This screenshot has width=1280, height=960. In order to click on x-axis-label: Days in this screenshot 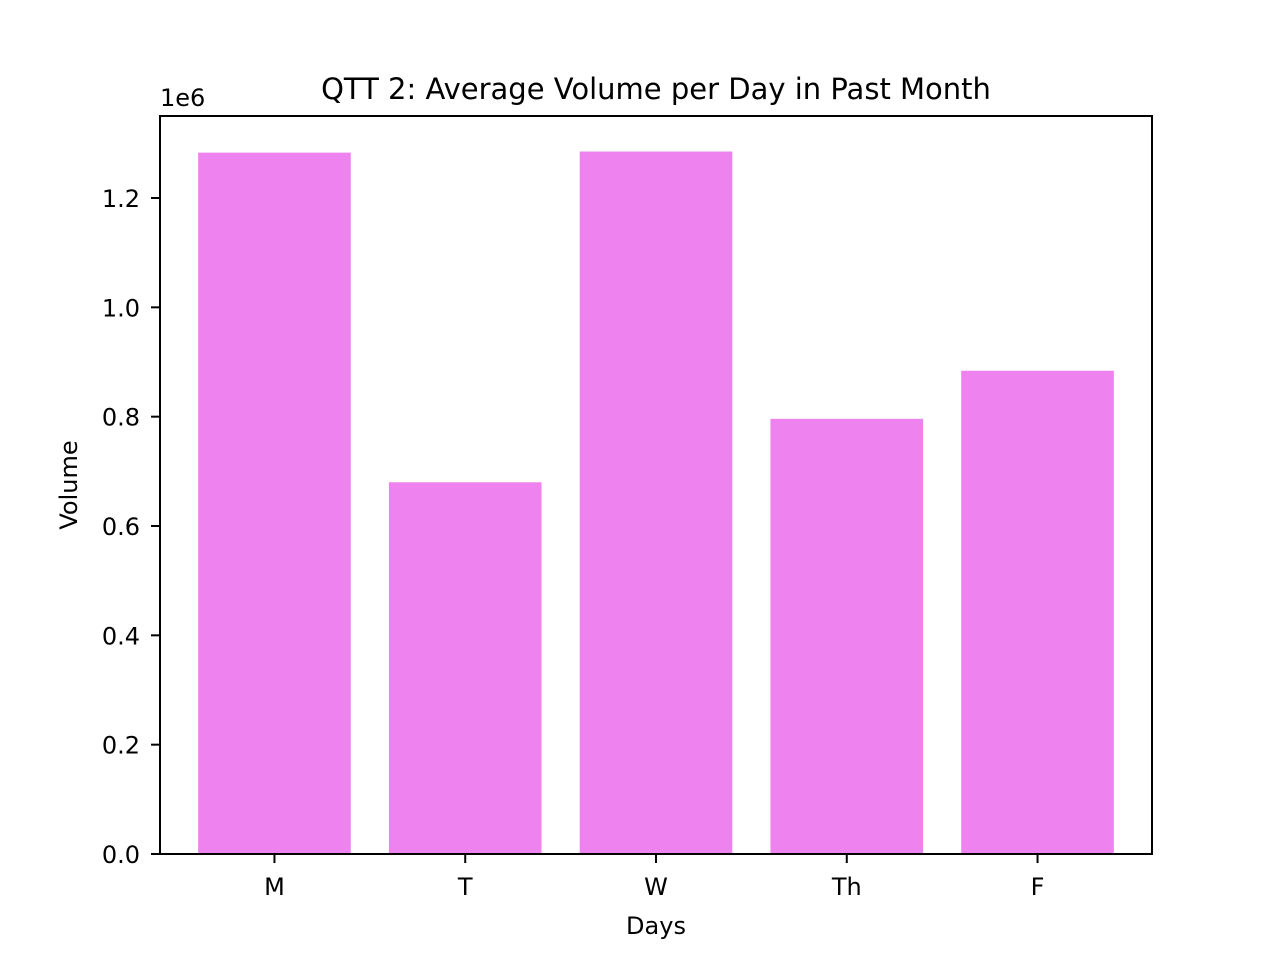, I will do `click(656, 926)`.